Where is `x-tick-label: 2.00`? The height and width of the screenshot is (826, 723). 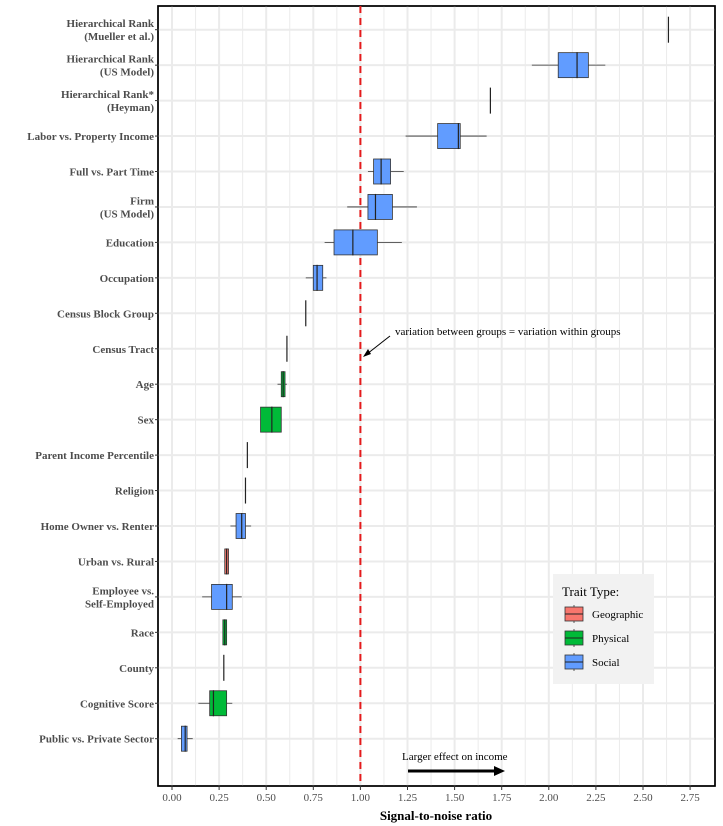 x-tick-label: 2.00 is located at coordinates (549, 798).